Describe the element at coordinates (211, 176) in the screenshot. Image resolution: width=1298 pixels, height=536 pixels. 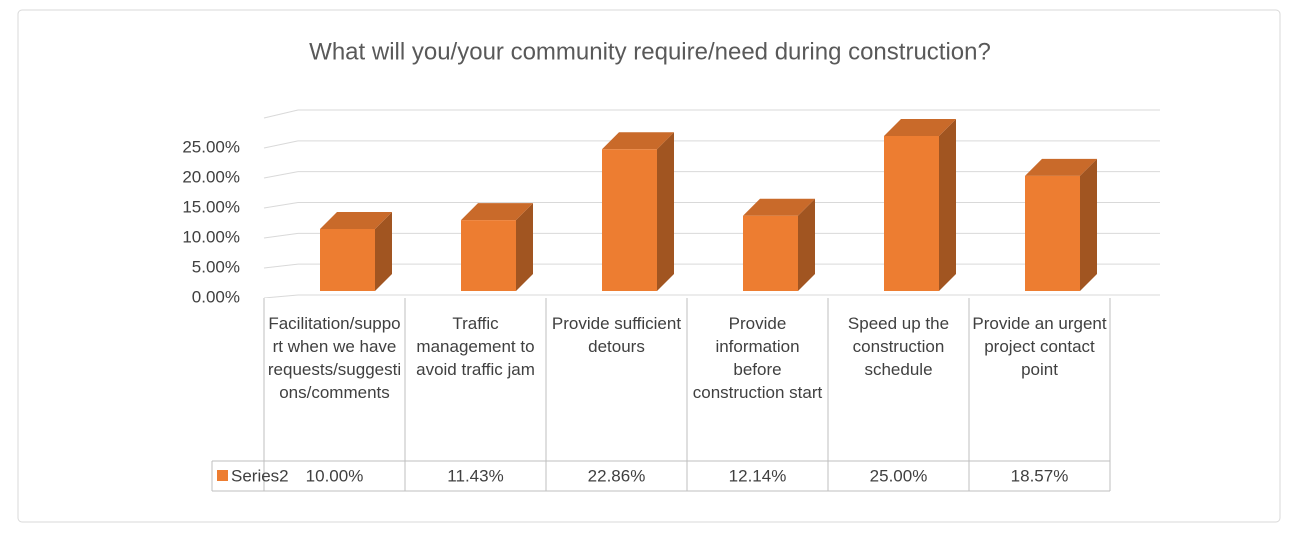
I see `y-tick-label: 20.00%` at that location.